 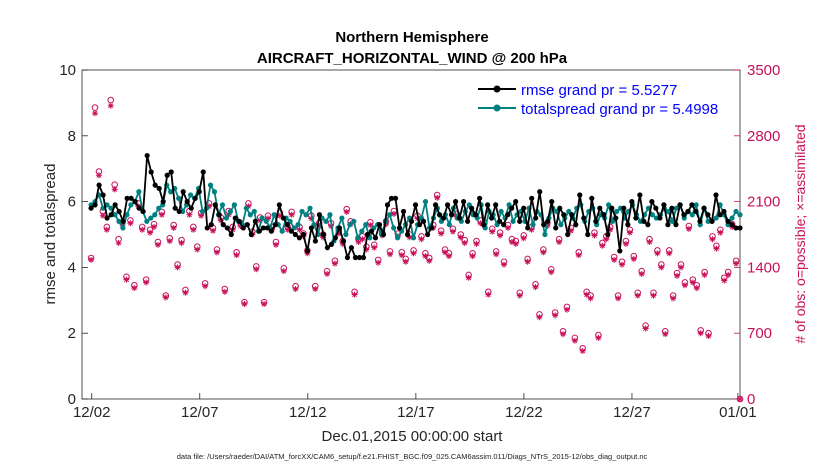 What do you see at coordinates (67, 70) in the screenshot?
I see `y-tick-label: 10` at bounding box center [67, 70].